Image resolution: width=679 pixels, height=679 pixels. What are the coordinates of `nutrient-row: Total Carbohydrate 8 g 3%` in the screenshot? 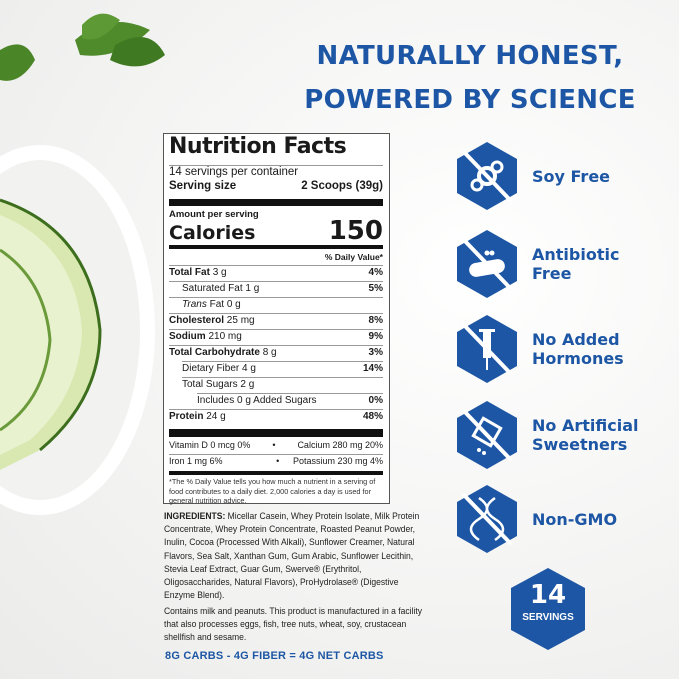 It's located at (276, 352).